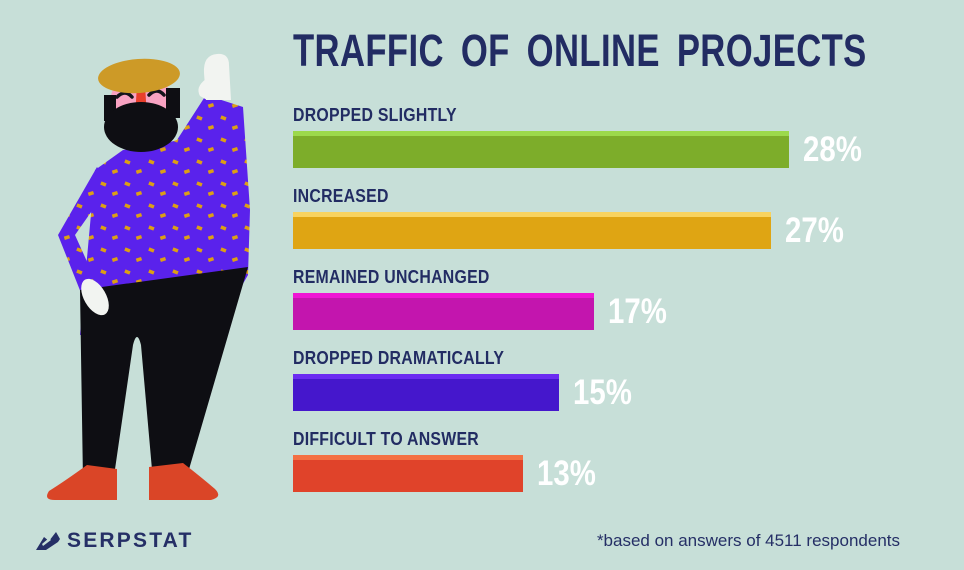  What do you see at coordinates (130, 540) in the screenshot?
I see `brand-name: SERPSTAT` at bounding box center [130, 540].